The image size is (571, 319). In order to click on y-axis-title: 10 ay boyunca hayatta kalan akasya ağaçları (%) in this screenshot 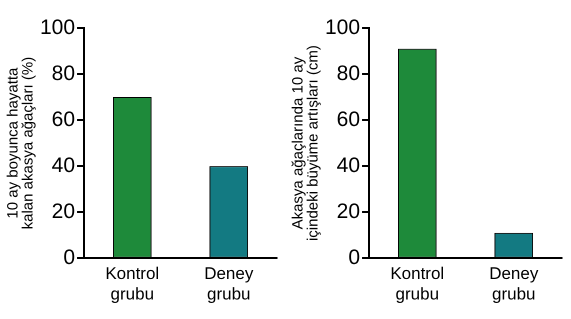, I will do `click(20, 143)`.